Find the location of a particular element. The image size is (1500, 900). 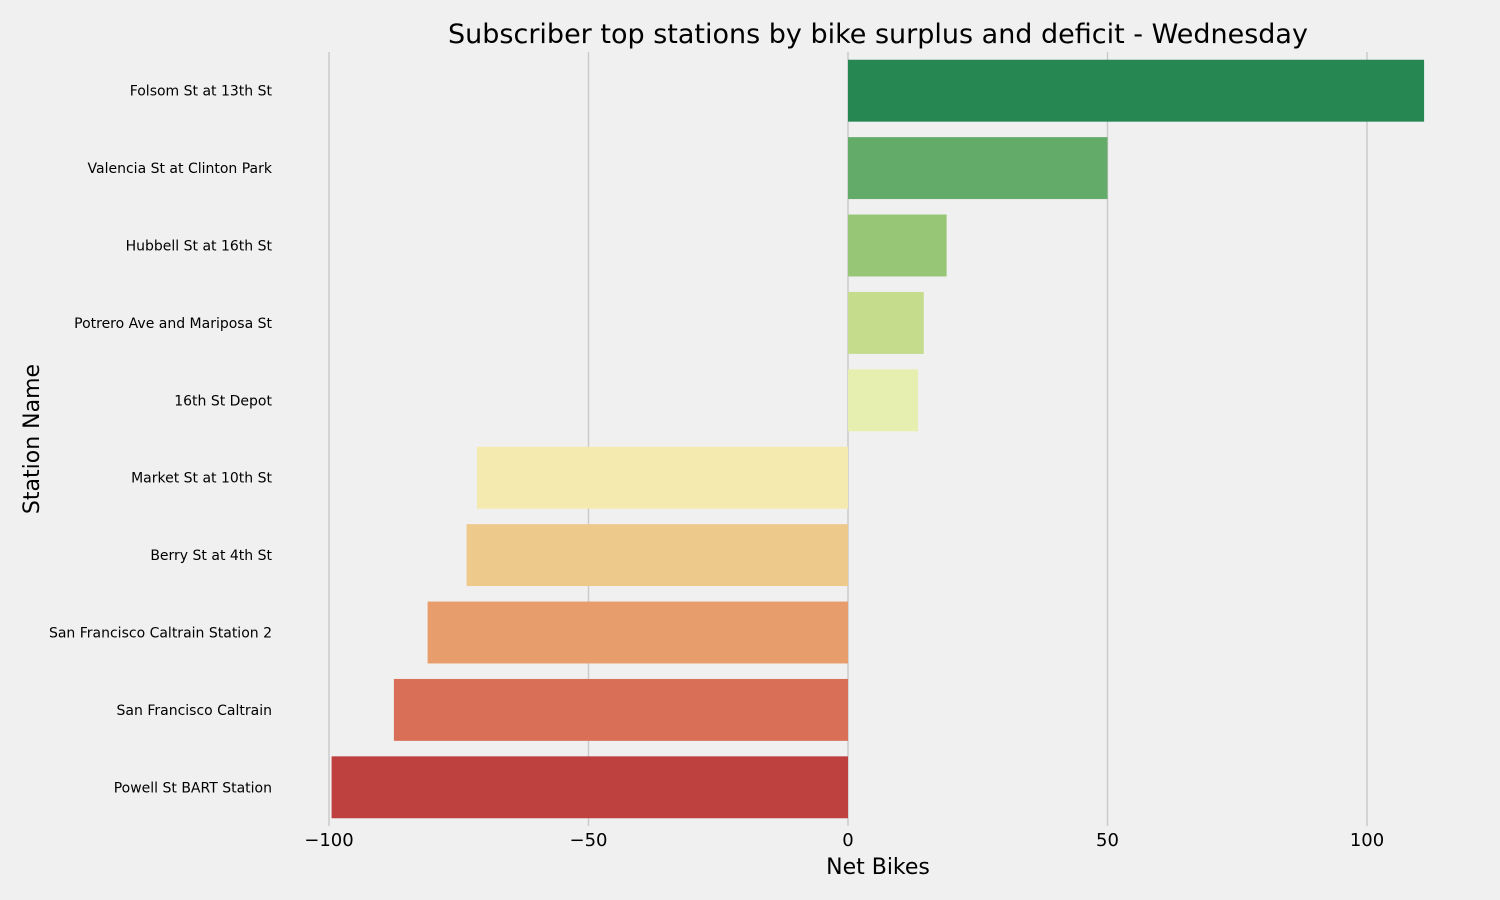

category-label: Potrero Ave and Mariposa St is located at coordinates (173, 324).